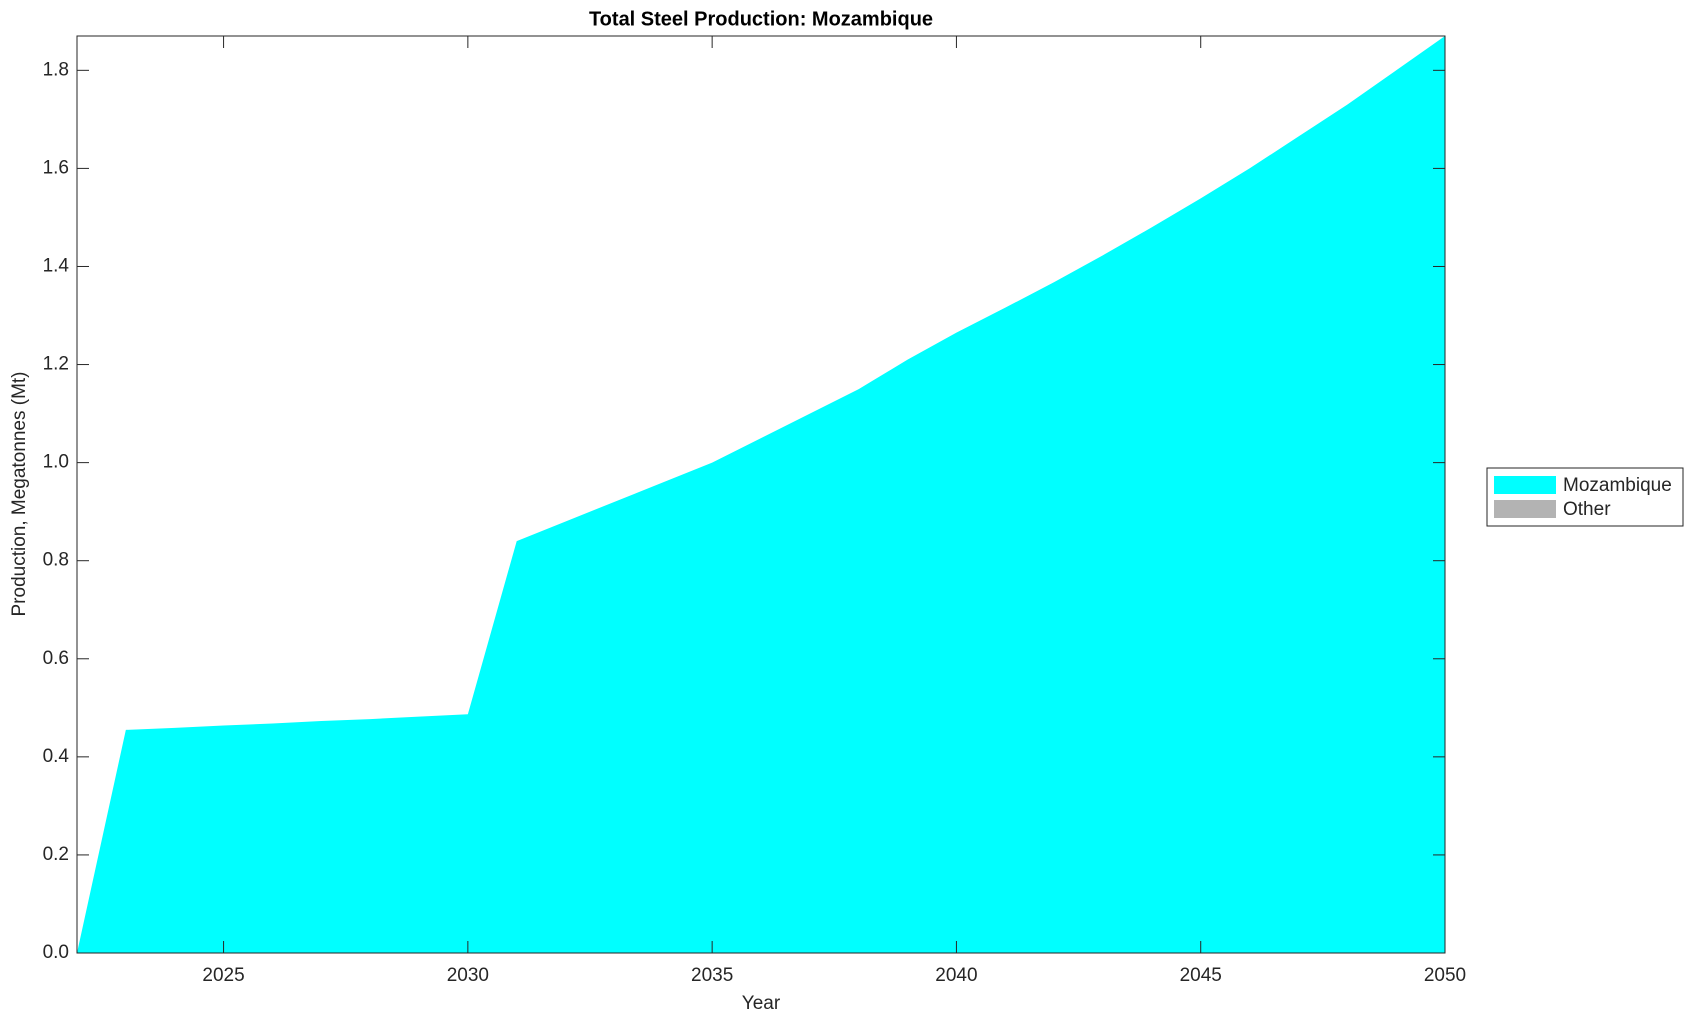 The image size is (1691, 1021). What do you see at coordinates (956, 975) in the screenshot?
I see `x-tick-label: 2040` at bounding box center [956, 975].